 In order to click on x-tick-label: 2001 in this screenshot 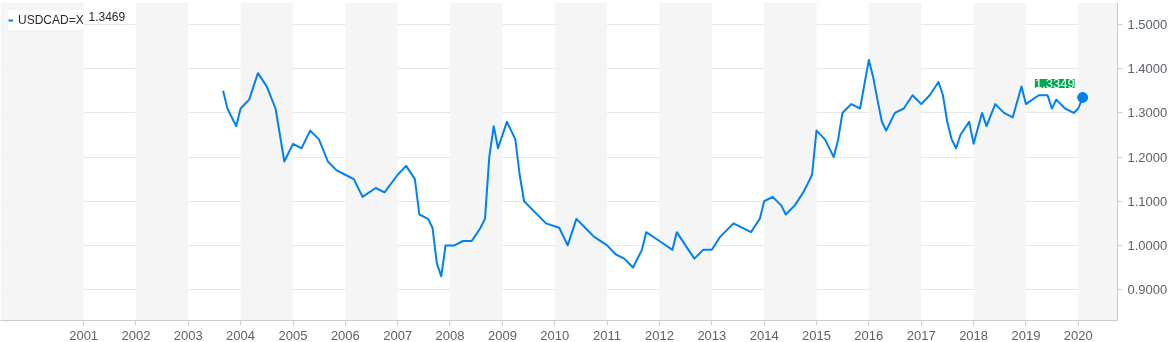, I will do `click(84, 334)`.